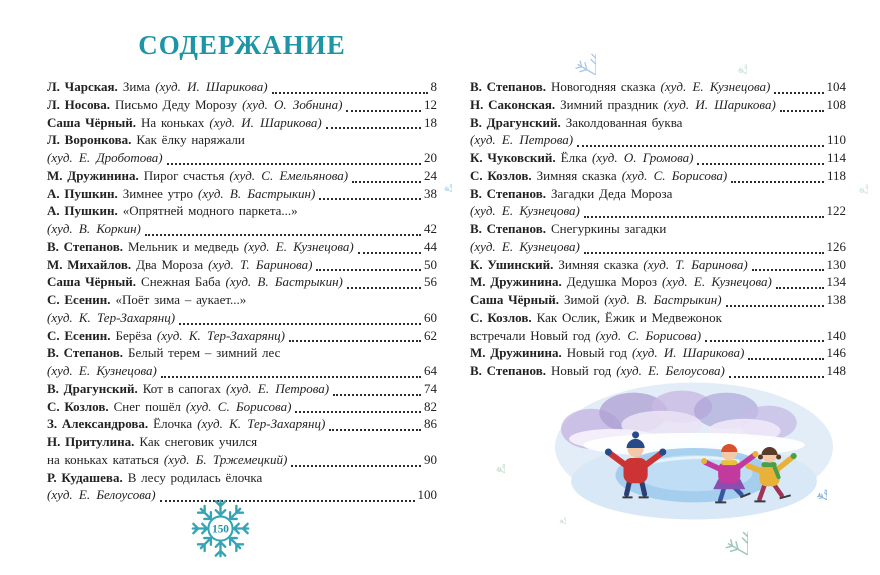 The height and width of the screenshot is (575, 880). I want to click on entry-illustrator: (худ. Т. Баринова), so click(695, 264).